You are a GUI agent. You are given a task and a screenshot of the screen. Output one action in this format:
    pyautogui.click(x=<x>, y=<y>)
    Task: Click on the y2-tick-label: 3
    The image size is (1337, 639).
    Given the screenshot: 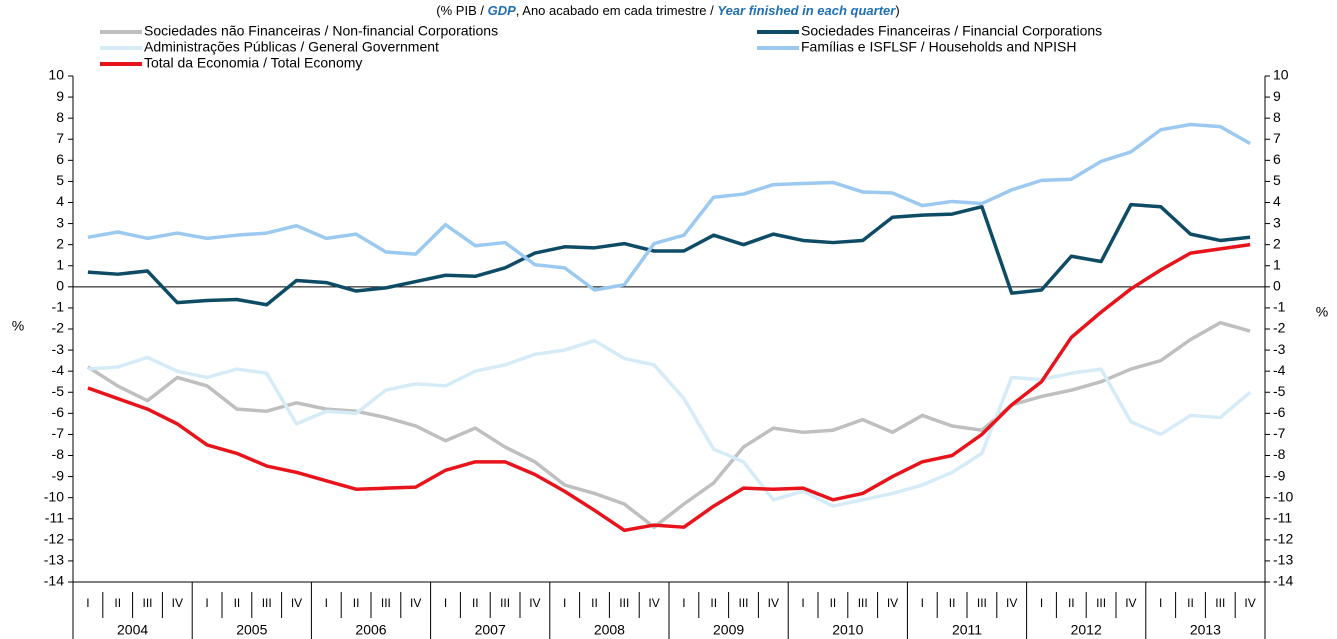 What is the action you would take?
    pyautogui.click(x=1277, y=222)
    